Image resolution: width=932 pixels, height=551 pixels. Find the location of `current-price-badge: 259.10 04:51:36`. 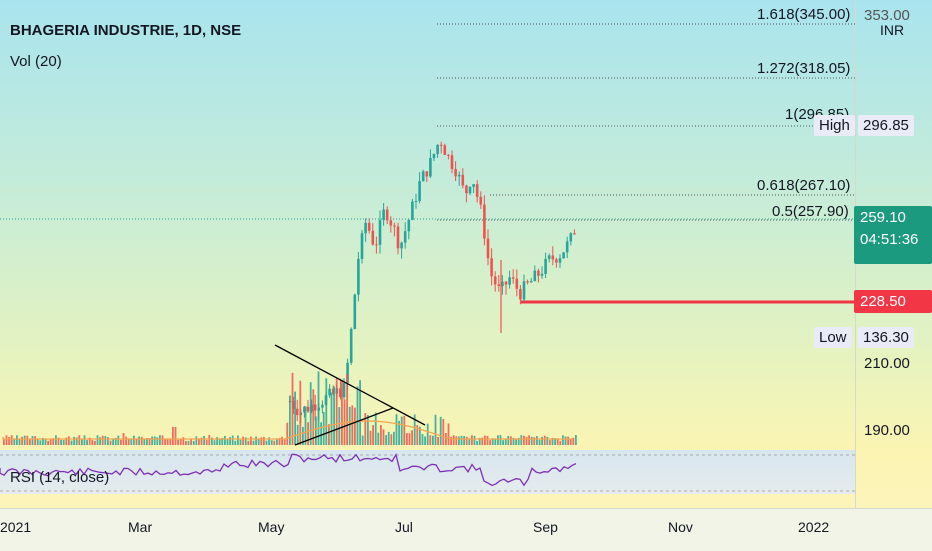

current-price-badge: 259.10 04:51:36 is located at coordinates (893, 235).